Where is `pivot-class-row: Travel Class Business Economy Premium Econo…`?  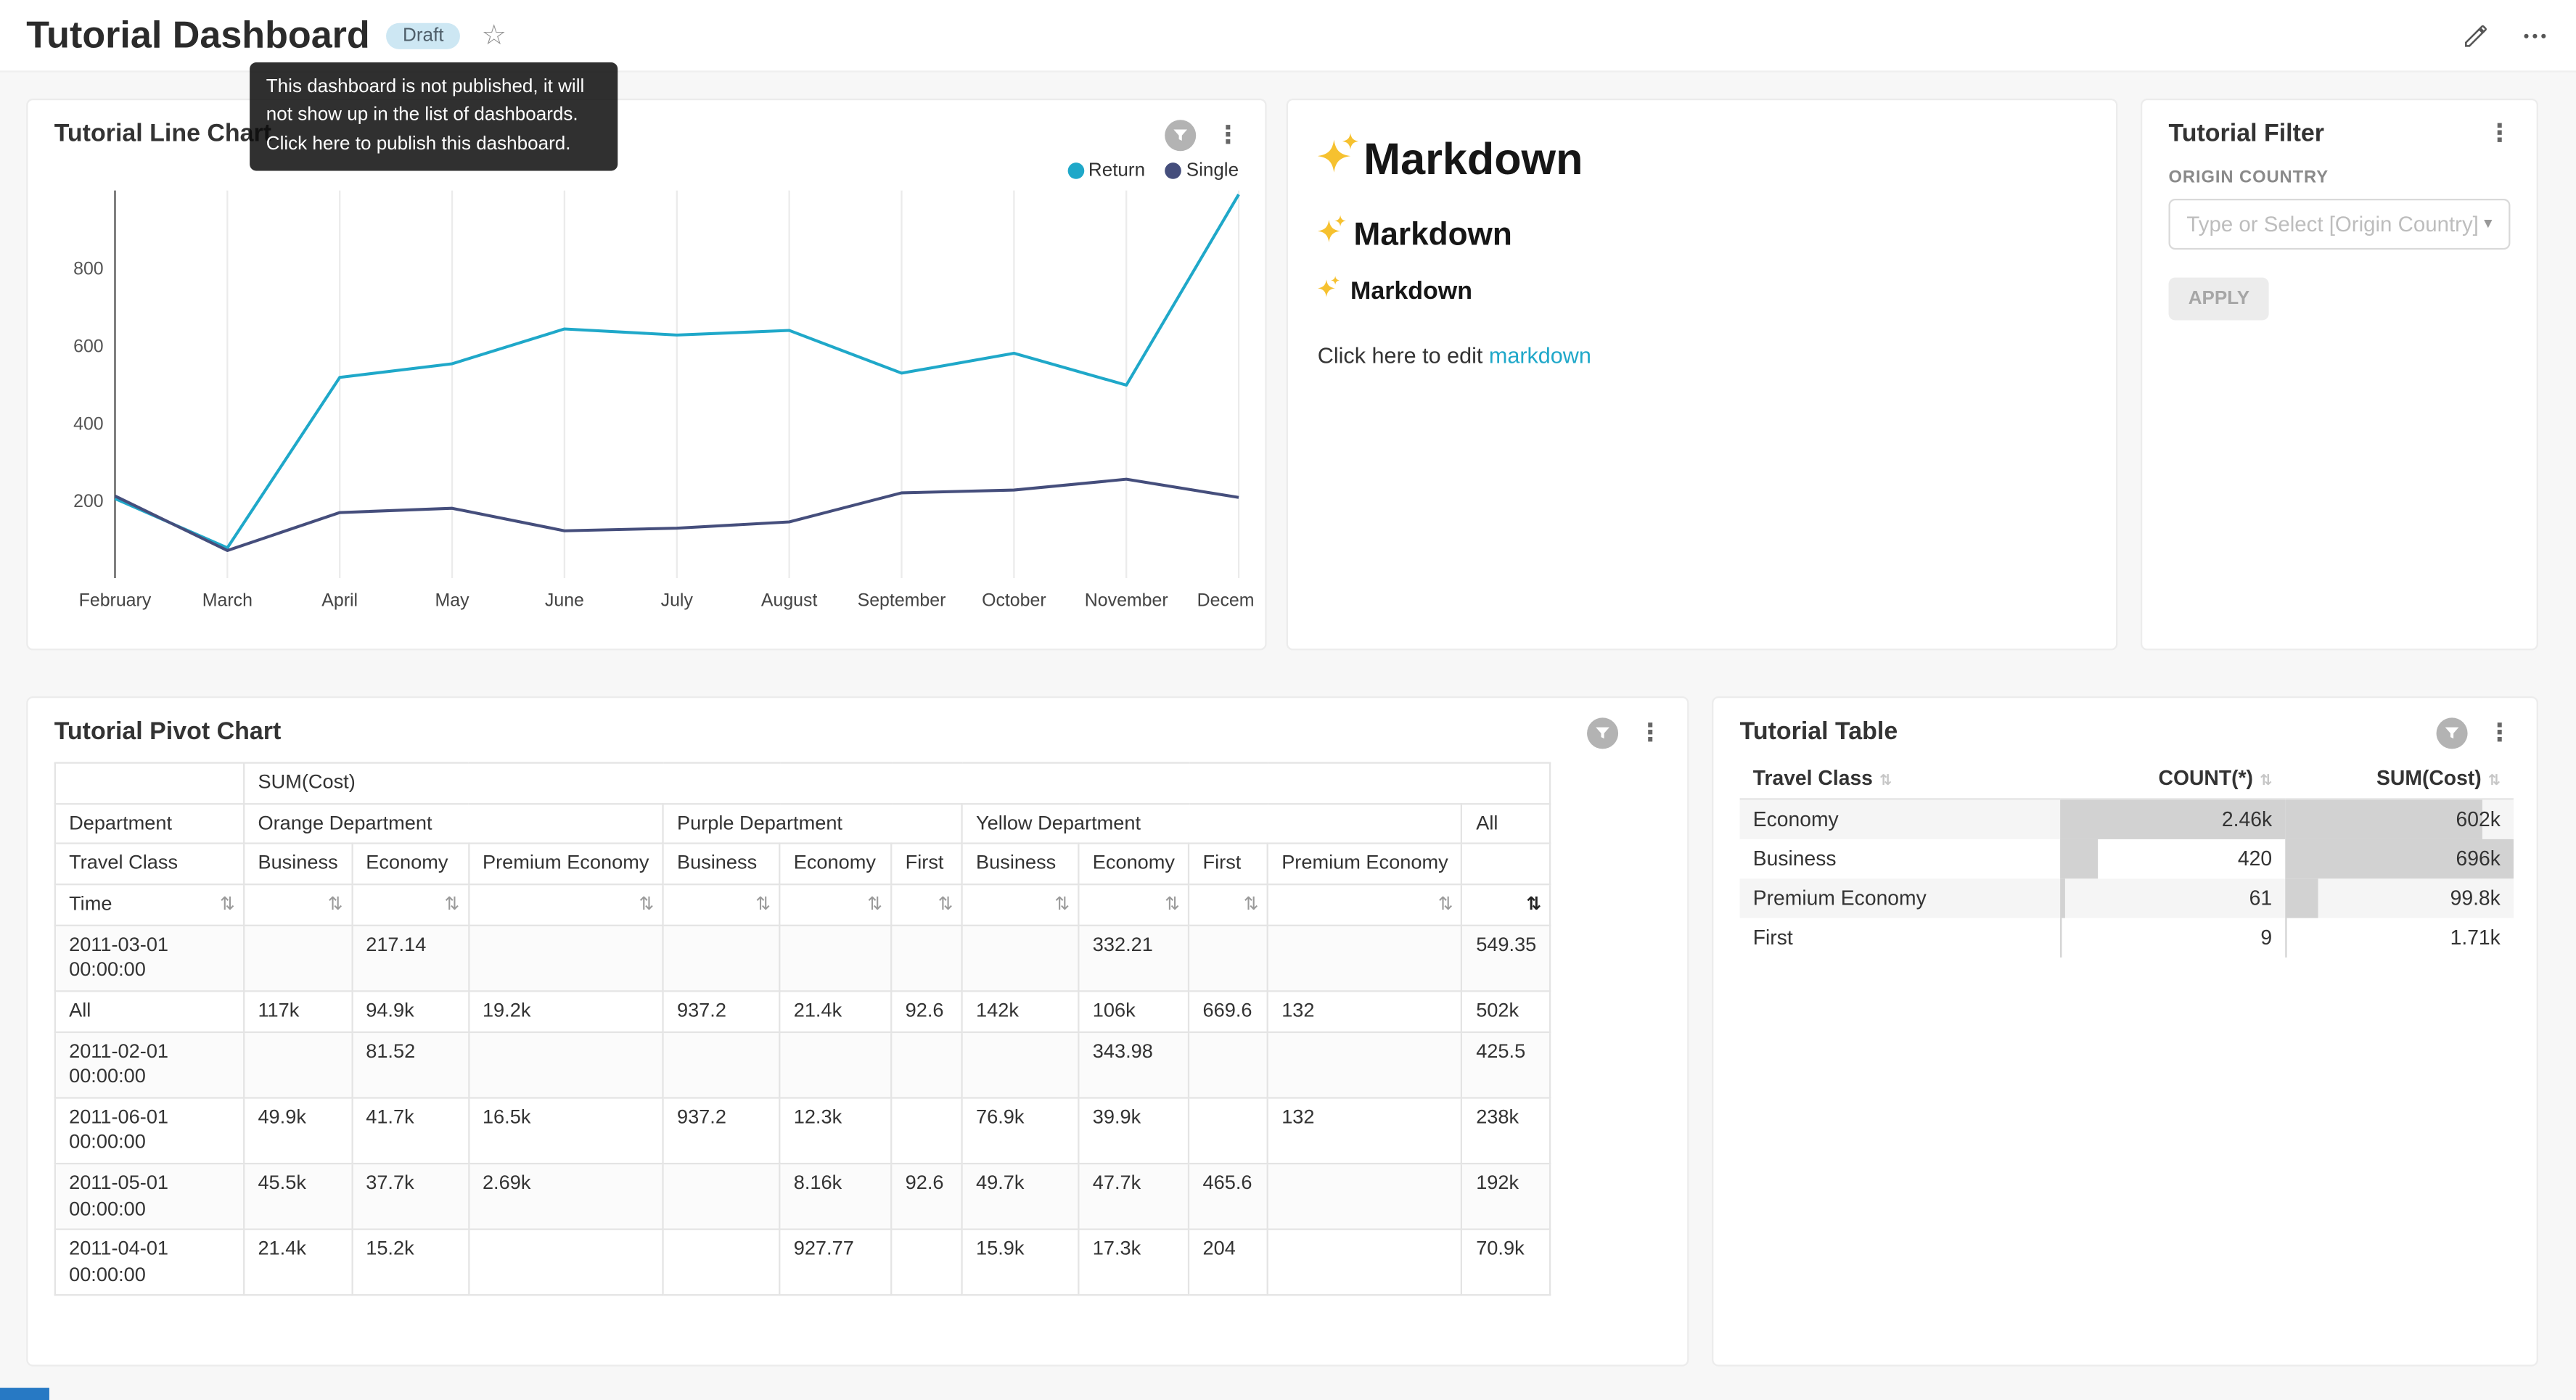 pivot-class-row: Travel Class Business Economy Premium Econo… is located at coordinates (802, 863).